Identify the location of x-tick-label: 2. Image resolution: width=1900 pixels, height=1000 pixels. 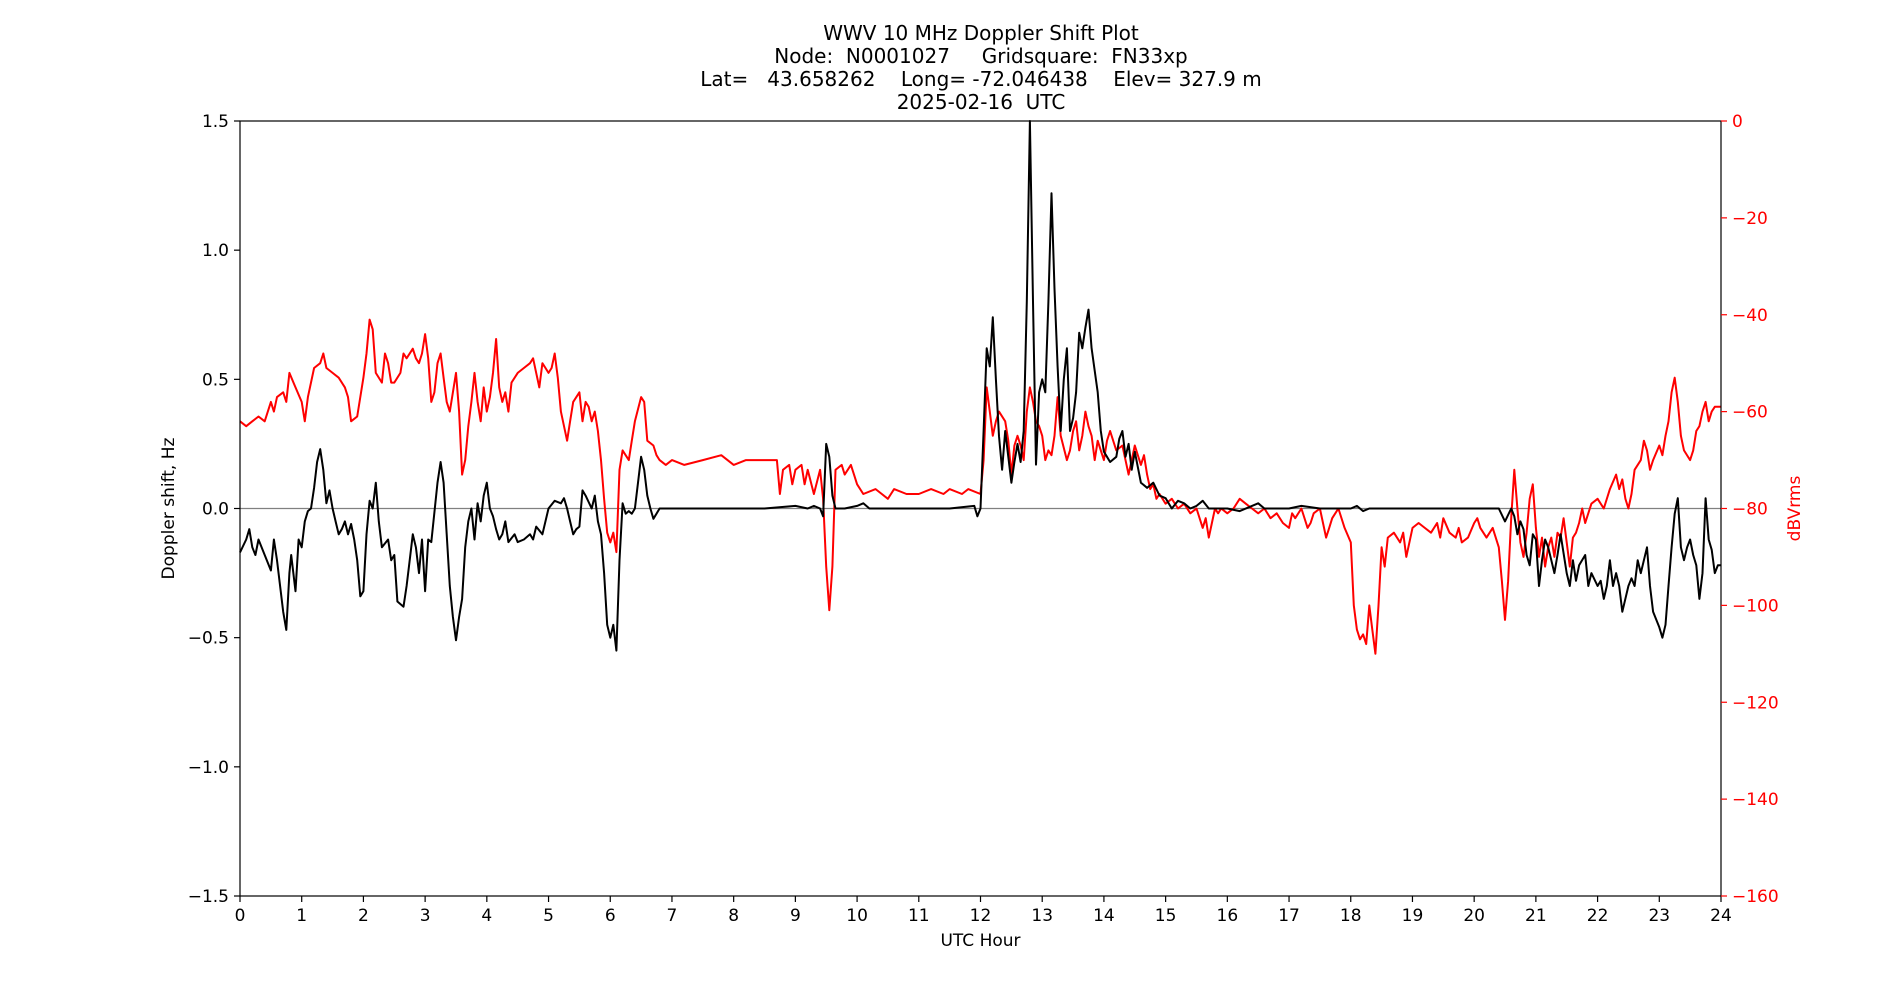
(363, 916).